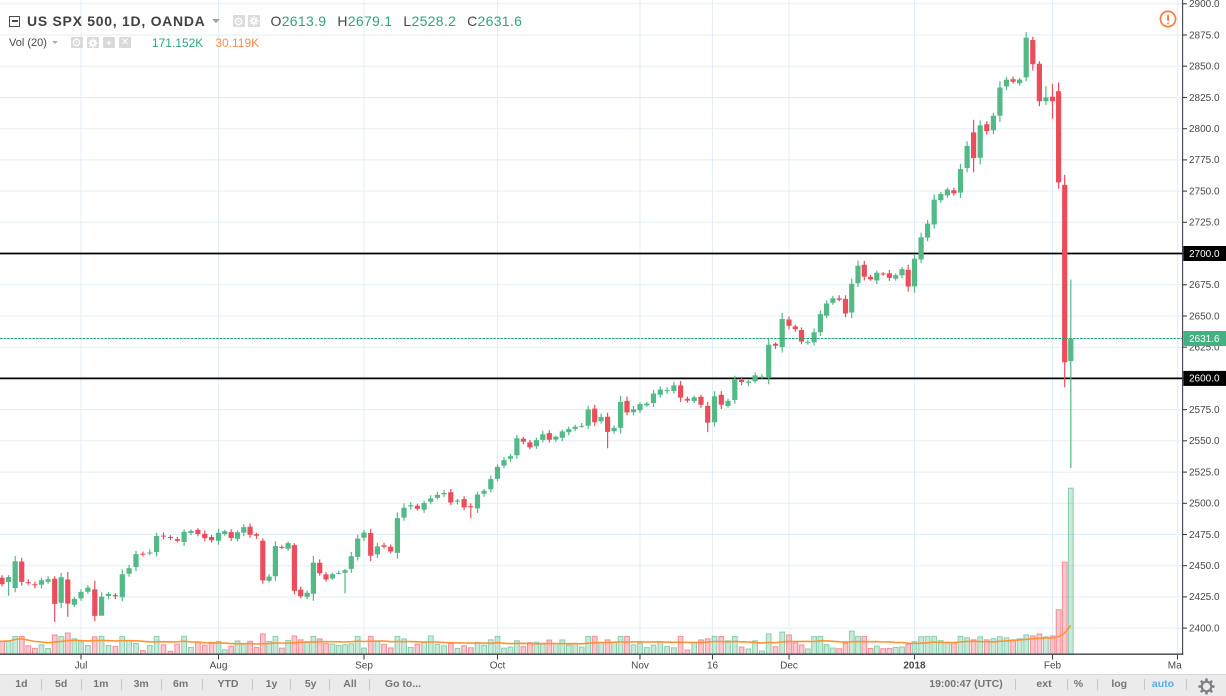 This screenshot has height=696, width=1226. I want to click on svg-text: 2631.6, so click(1204, 339).